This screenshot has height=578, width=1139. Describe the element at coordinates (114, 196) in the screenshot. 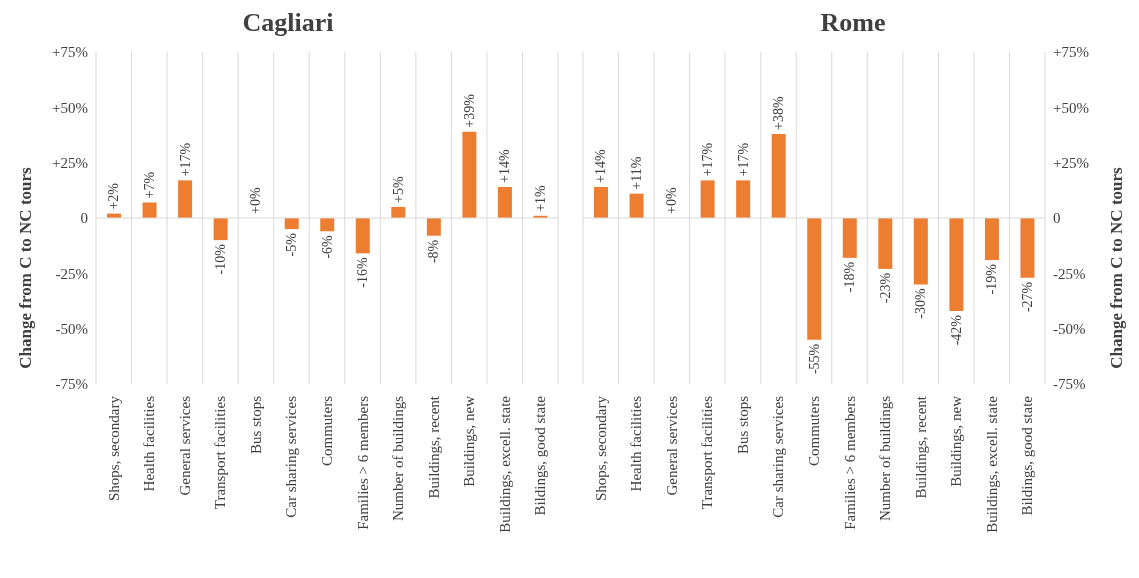

I see `data-label: +2%` at that location.